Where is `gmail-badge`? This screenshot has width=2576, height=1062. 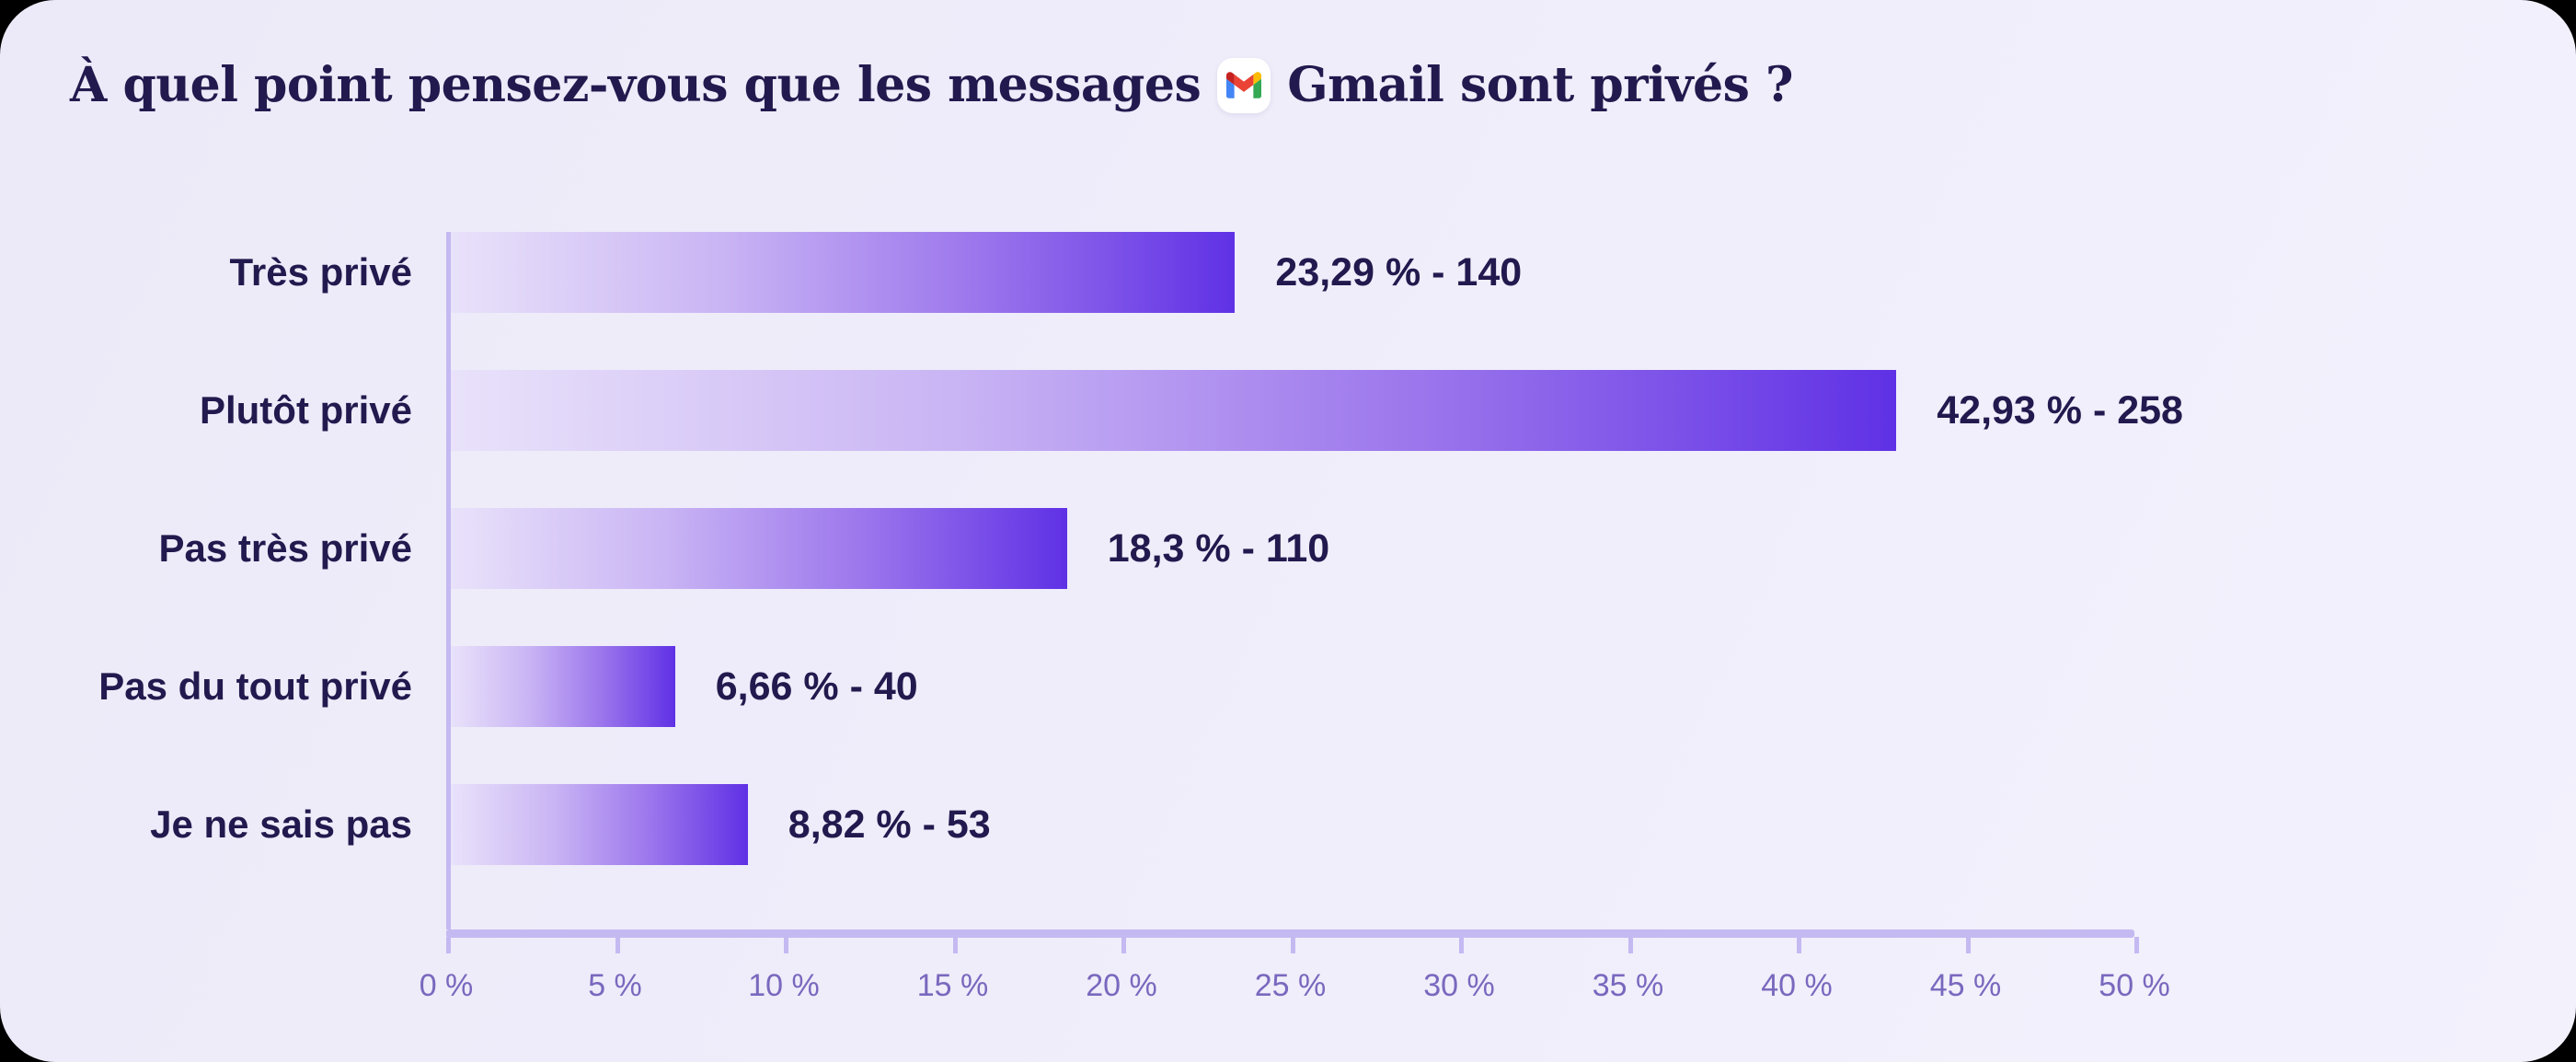
gmail-badge is located at coordinates (1244, 85).